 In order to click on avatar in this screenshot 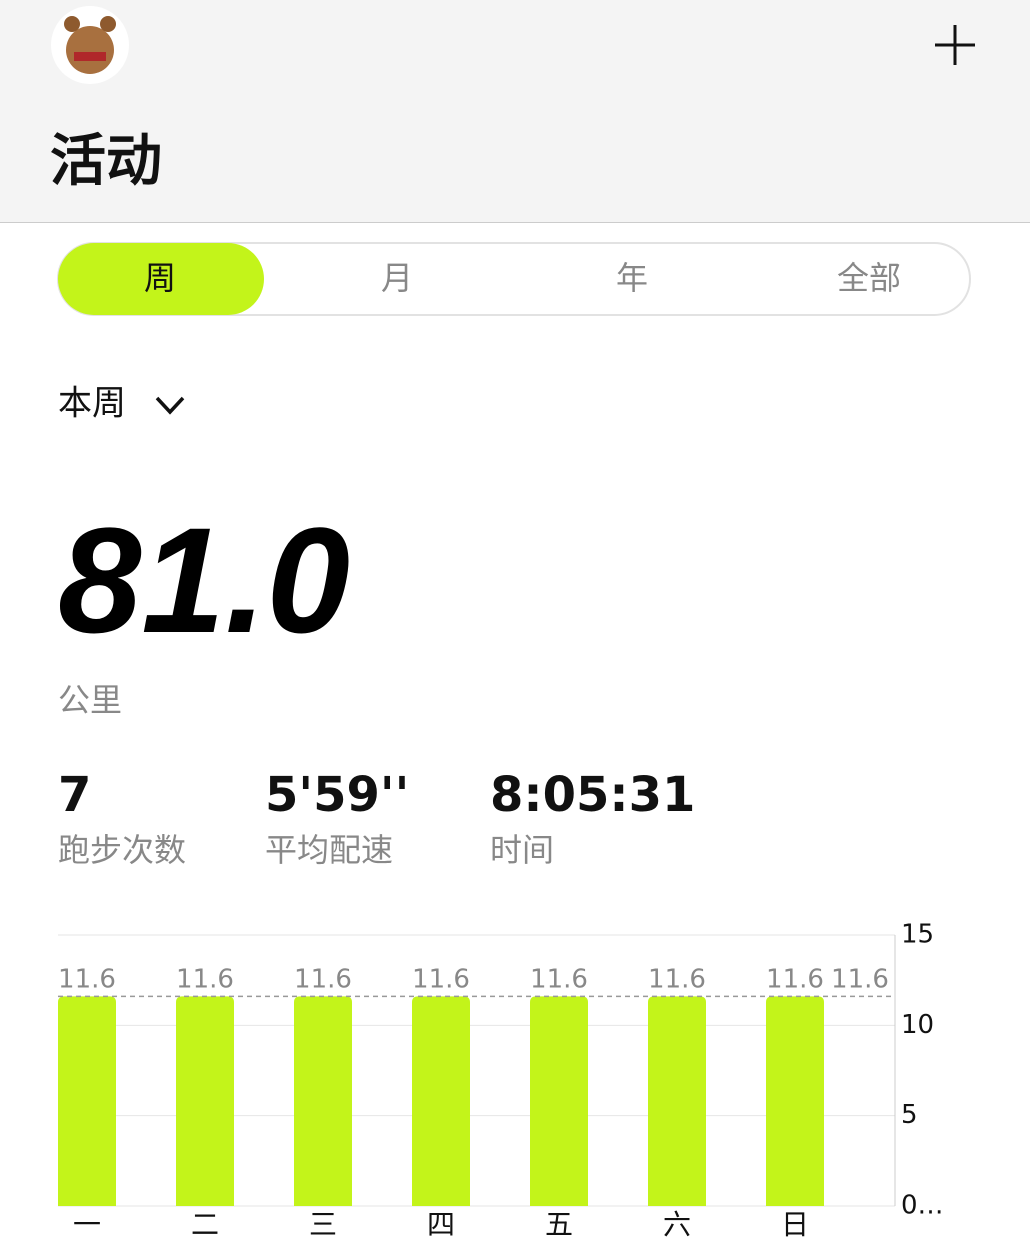, I will do `click(90, 45)`.